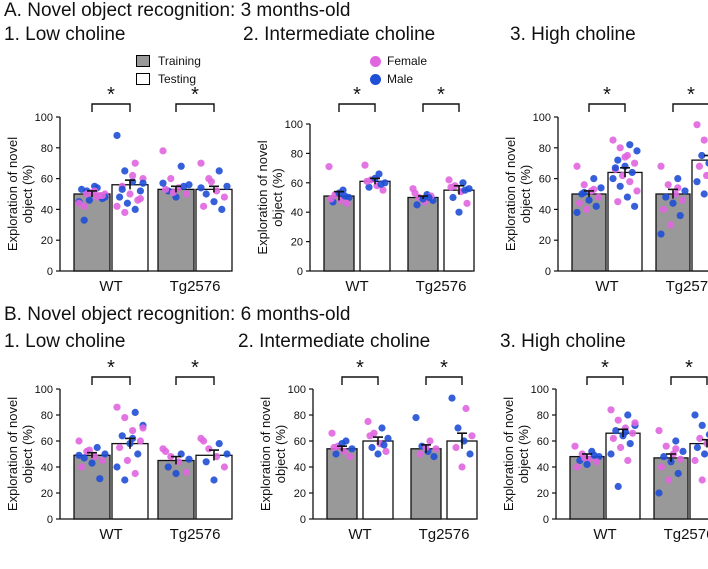 The image size is (708, 569). Describe the element at coordinates (265, 454) in the screenshot. I see `y-axis-label-line: Exploration of novel` at that location.